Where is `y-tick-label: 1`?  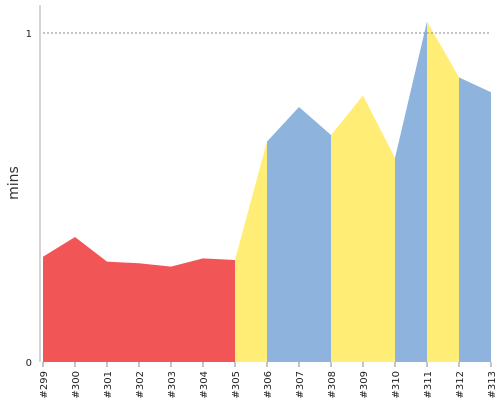
y-tick-label: 1 is located at coordinates (29, 34).